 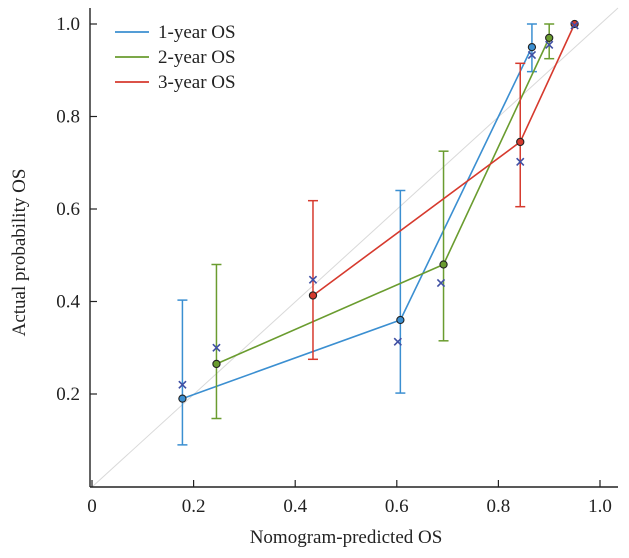 What do you see at coordinates (68, 117) in the screenshot?
I see `y-tick-label: 0.8` at bounding box center [68, 117].